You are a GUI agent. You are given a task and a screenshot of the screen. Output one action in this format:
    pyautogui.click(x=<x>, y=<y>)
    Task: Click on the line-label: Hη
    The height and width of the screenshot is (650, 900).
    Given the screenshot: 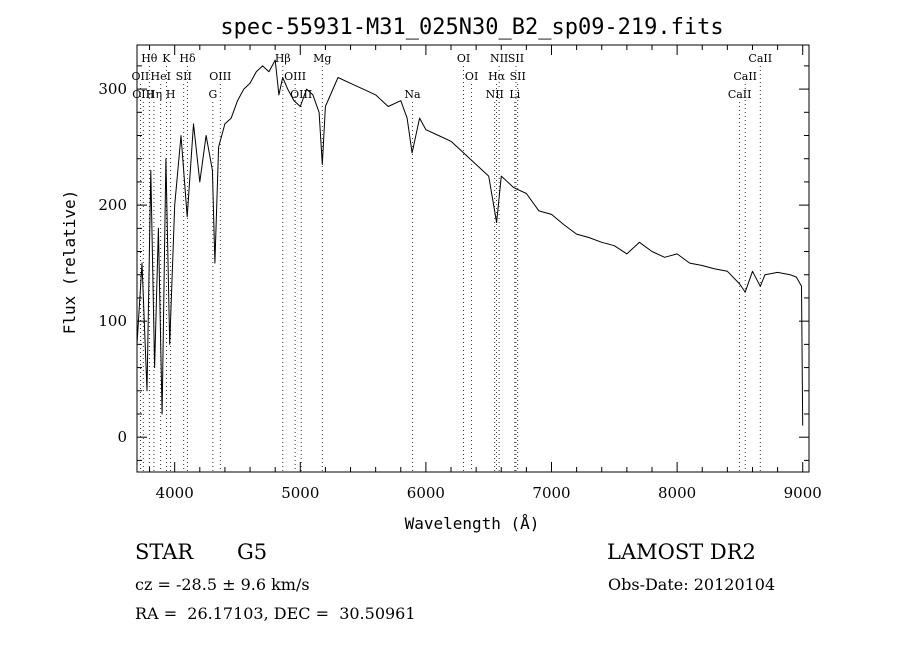 What is the action you would take?
    pyautogui.click(x=154, y=94)
    